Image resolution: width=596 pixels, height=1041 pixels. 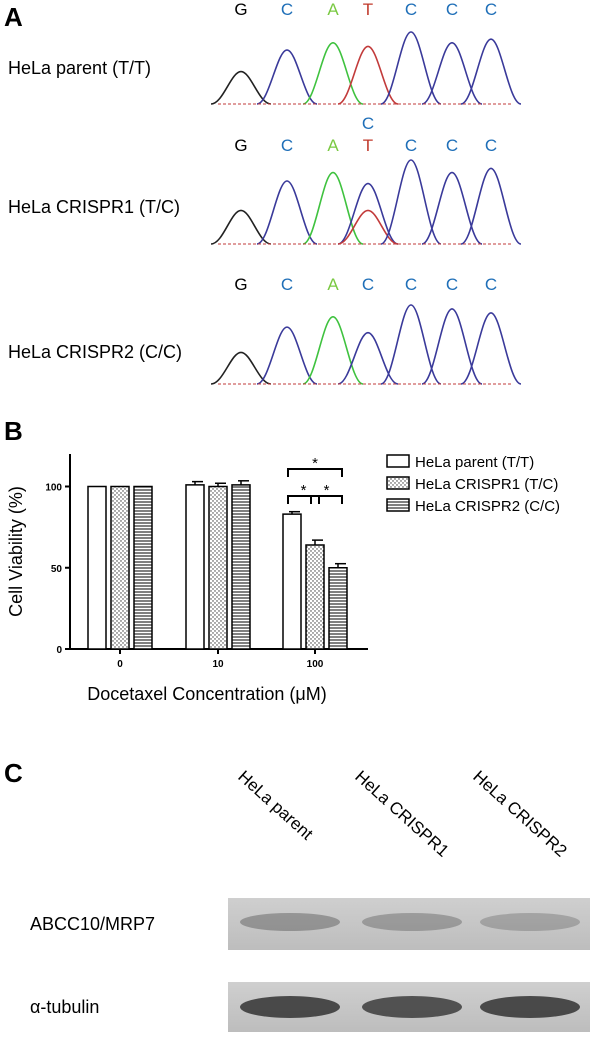 I want to click on x-tick-label: 0, so click(x=120, y=664).